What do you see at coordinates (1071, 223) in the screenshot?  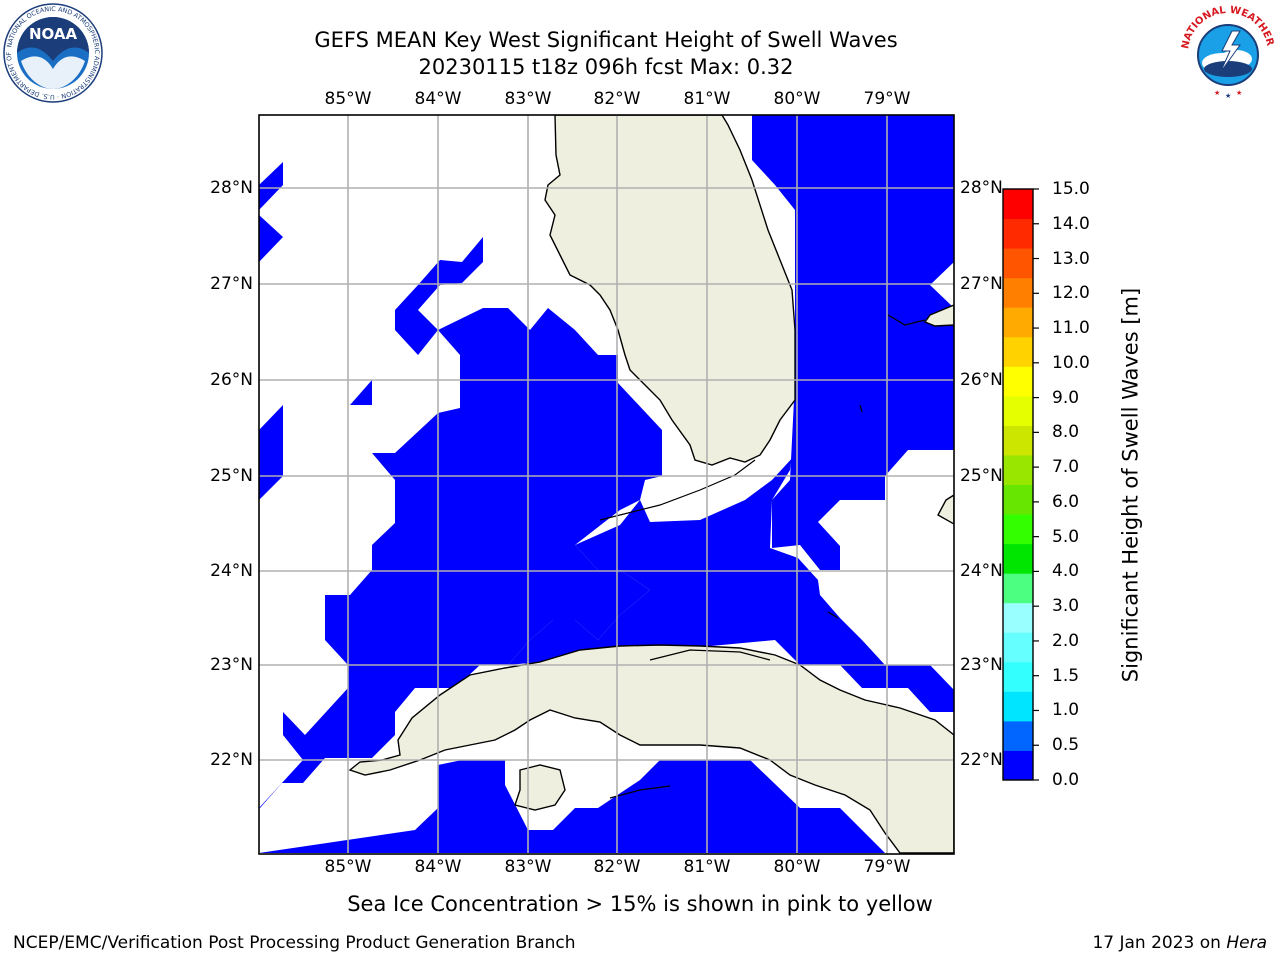 I see `colorbar-tick-label: 14.0` at bounding box center [1071, 223].